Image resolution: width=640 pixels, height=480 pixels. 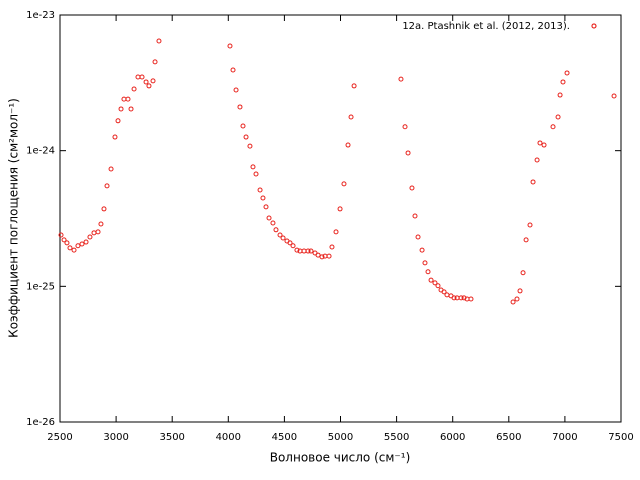 I want to click on x-tick-label: 5500, so click(x=396, y=437).